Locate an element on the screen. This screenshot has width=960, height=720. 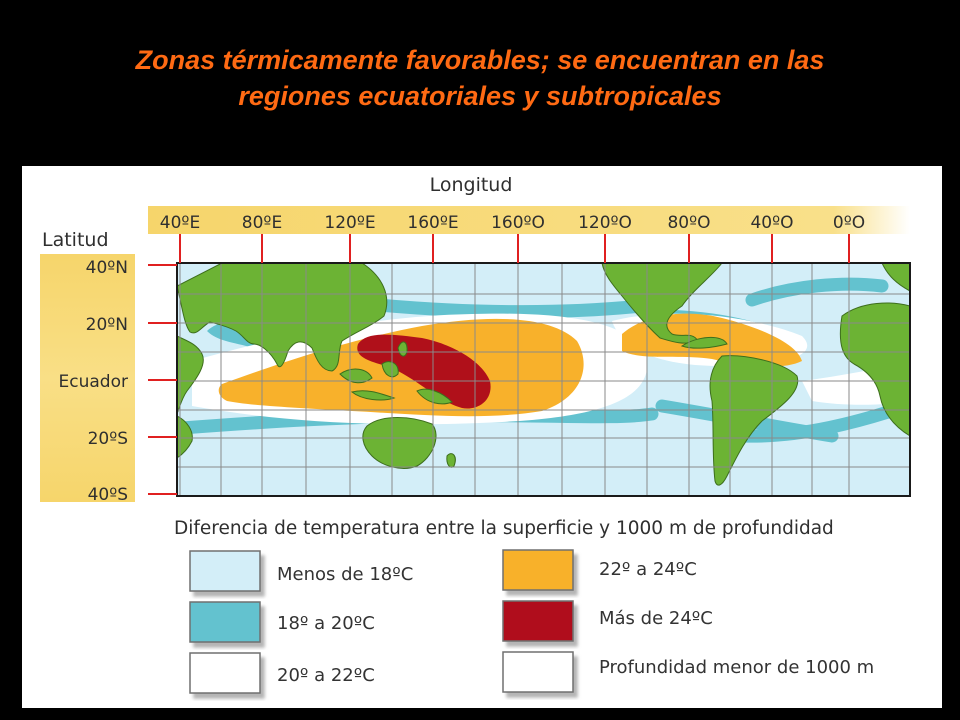
lat-label-40s: 40ºS is located at coordinates (108, 495).